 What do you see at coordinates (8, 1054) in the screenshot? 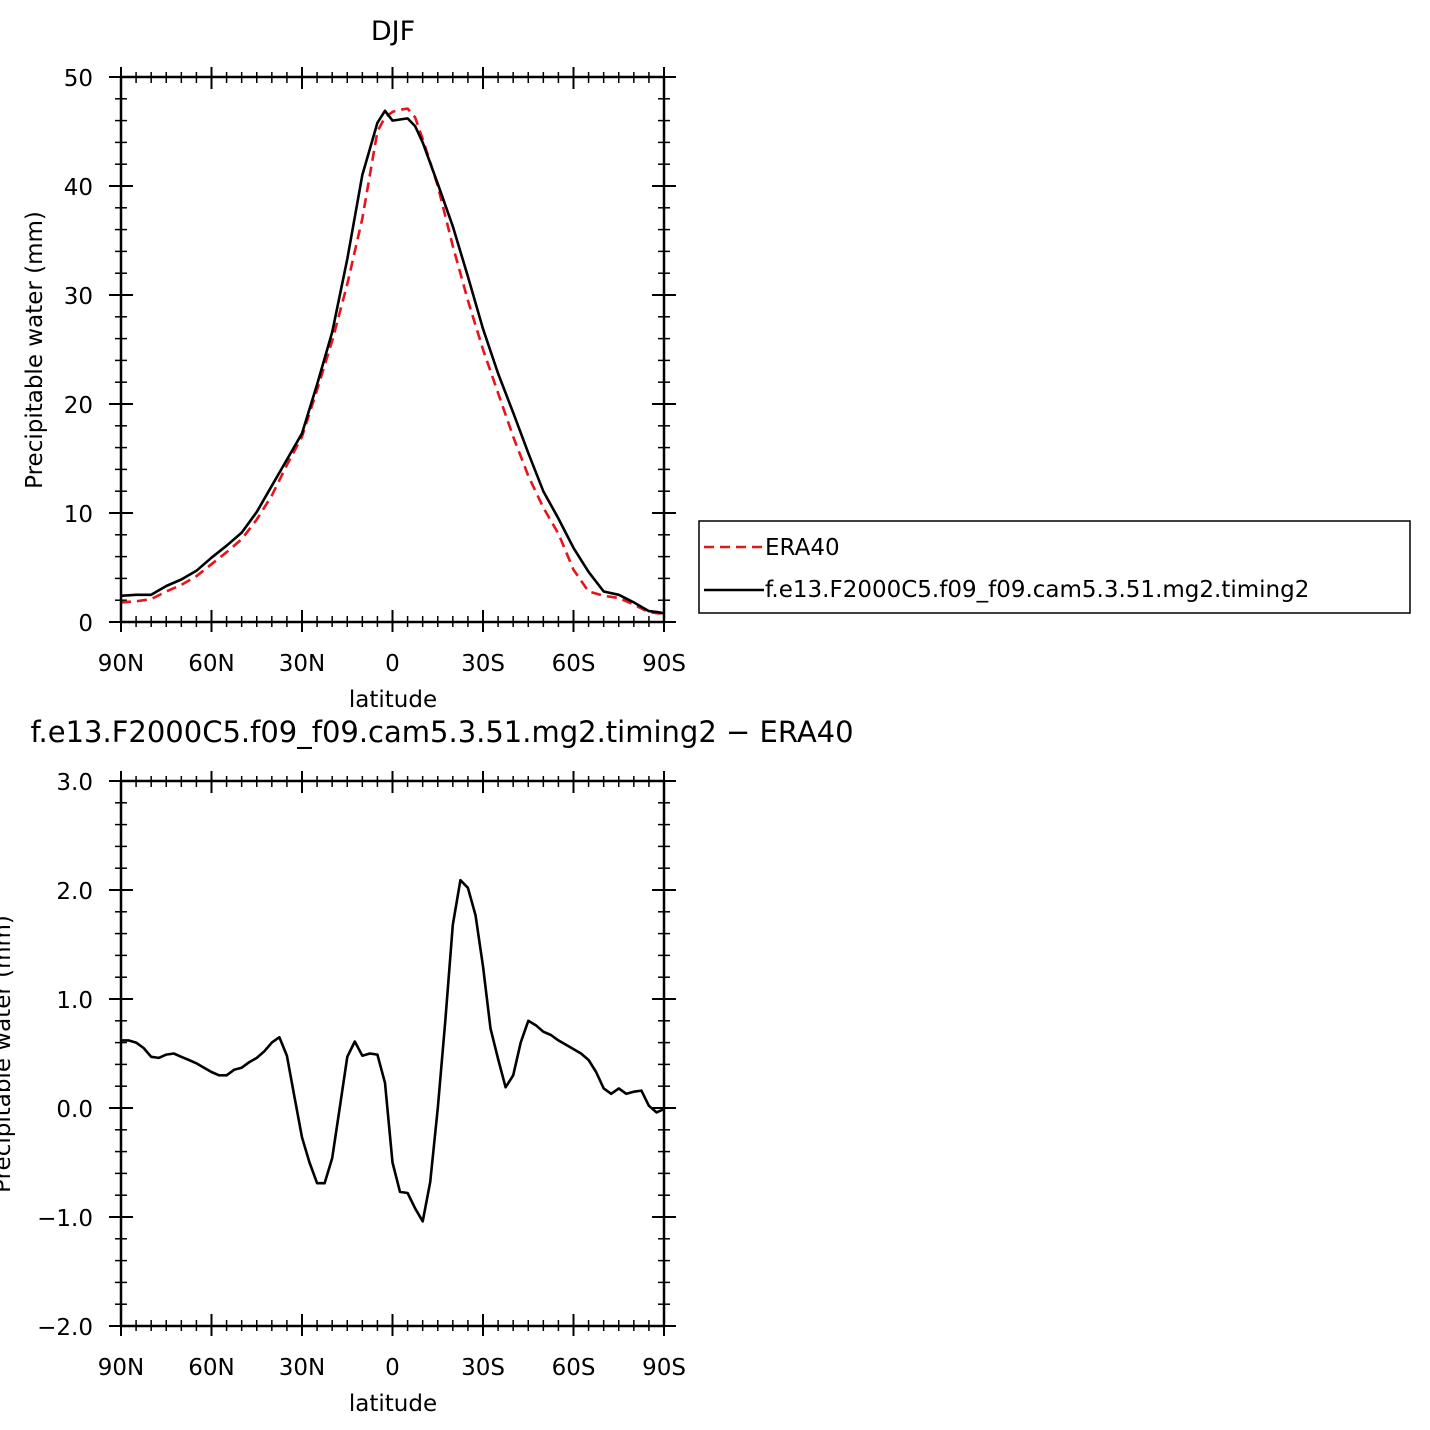
I see `difference-panel-ylabel: Precipitable water (mm)` at bounding box center [8, 1054].